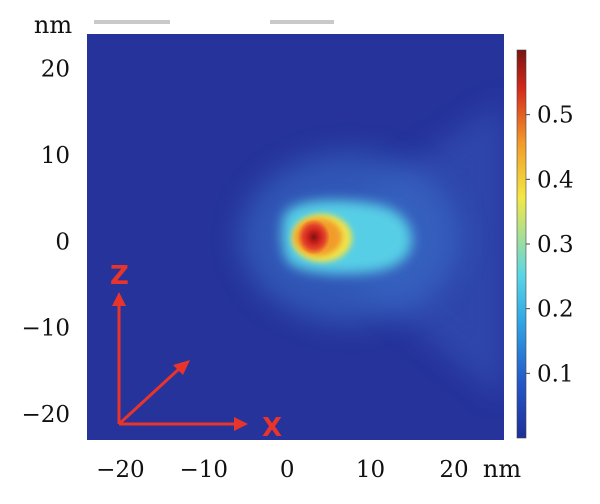 The image size is (600, 504). I want to click on colorbar-tick-label: 0.3, so click(555, 245).